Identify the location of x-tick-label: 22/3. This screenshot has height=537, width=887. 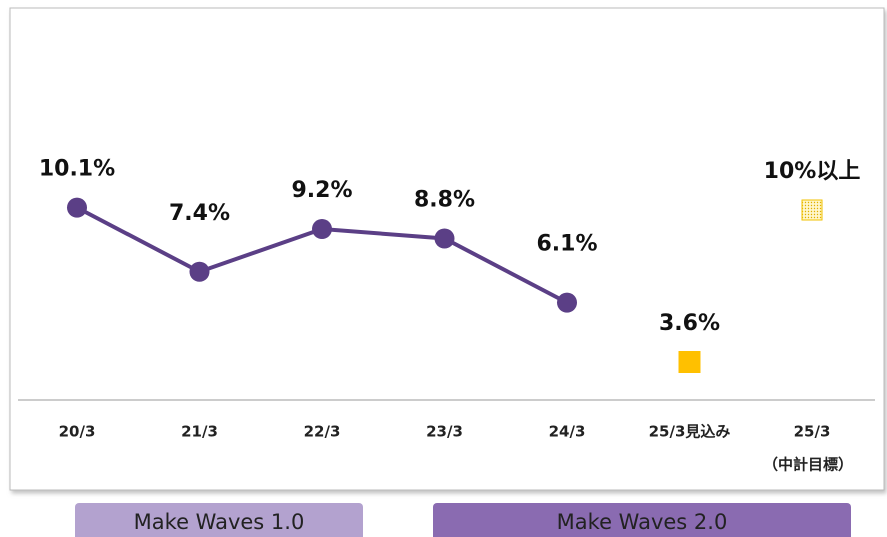
(322, 432).